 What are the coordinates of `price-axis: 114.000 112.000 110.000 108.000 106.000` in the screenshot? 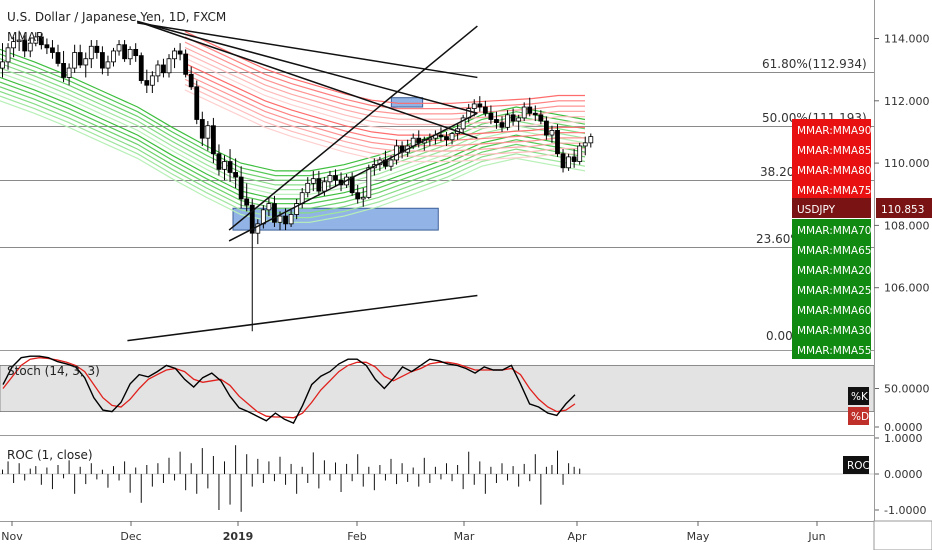 It's located at (902, 164).